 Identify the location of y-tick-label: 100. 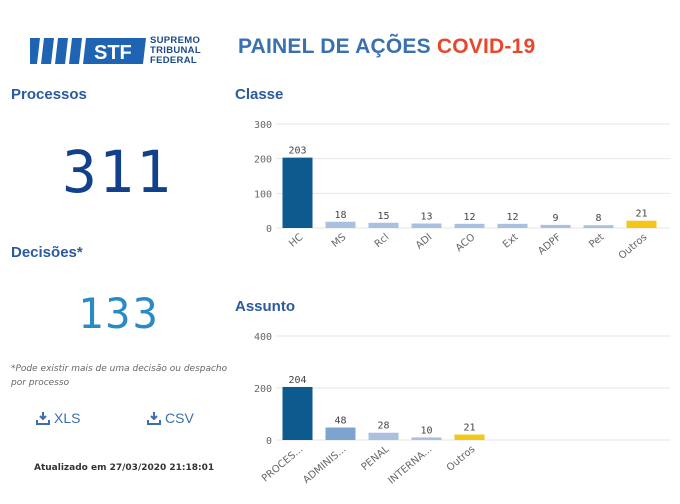
(263, 194).